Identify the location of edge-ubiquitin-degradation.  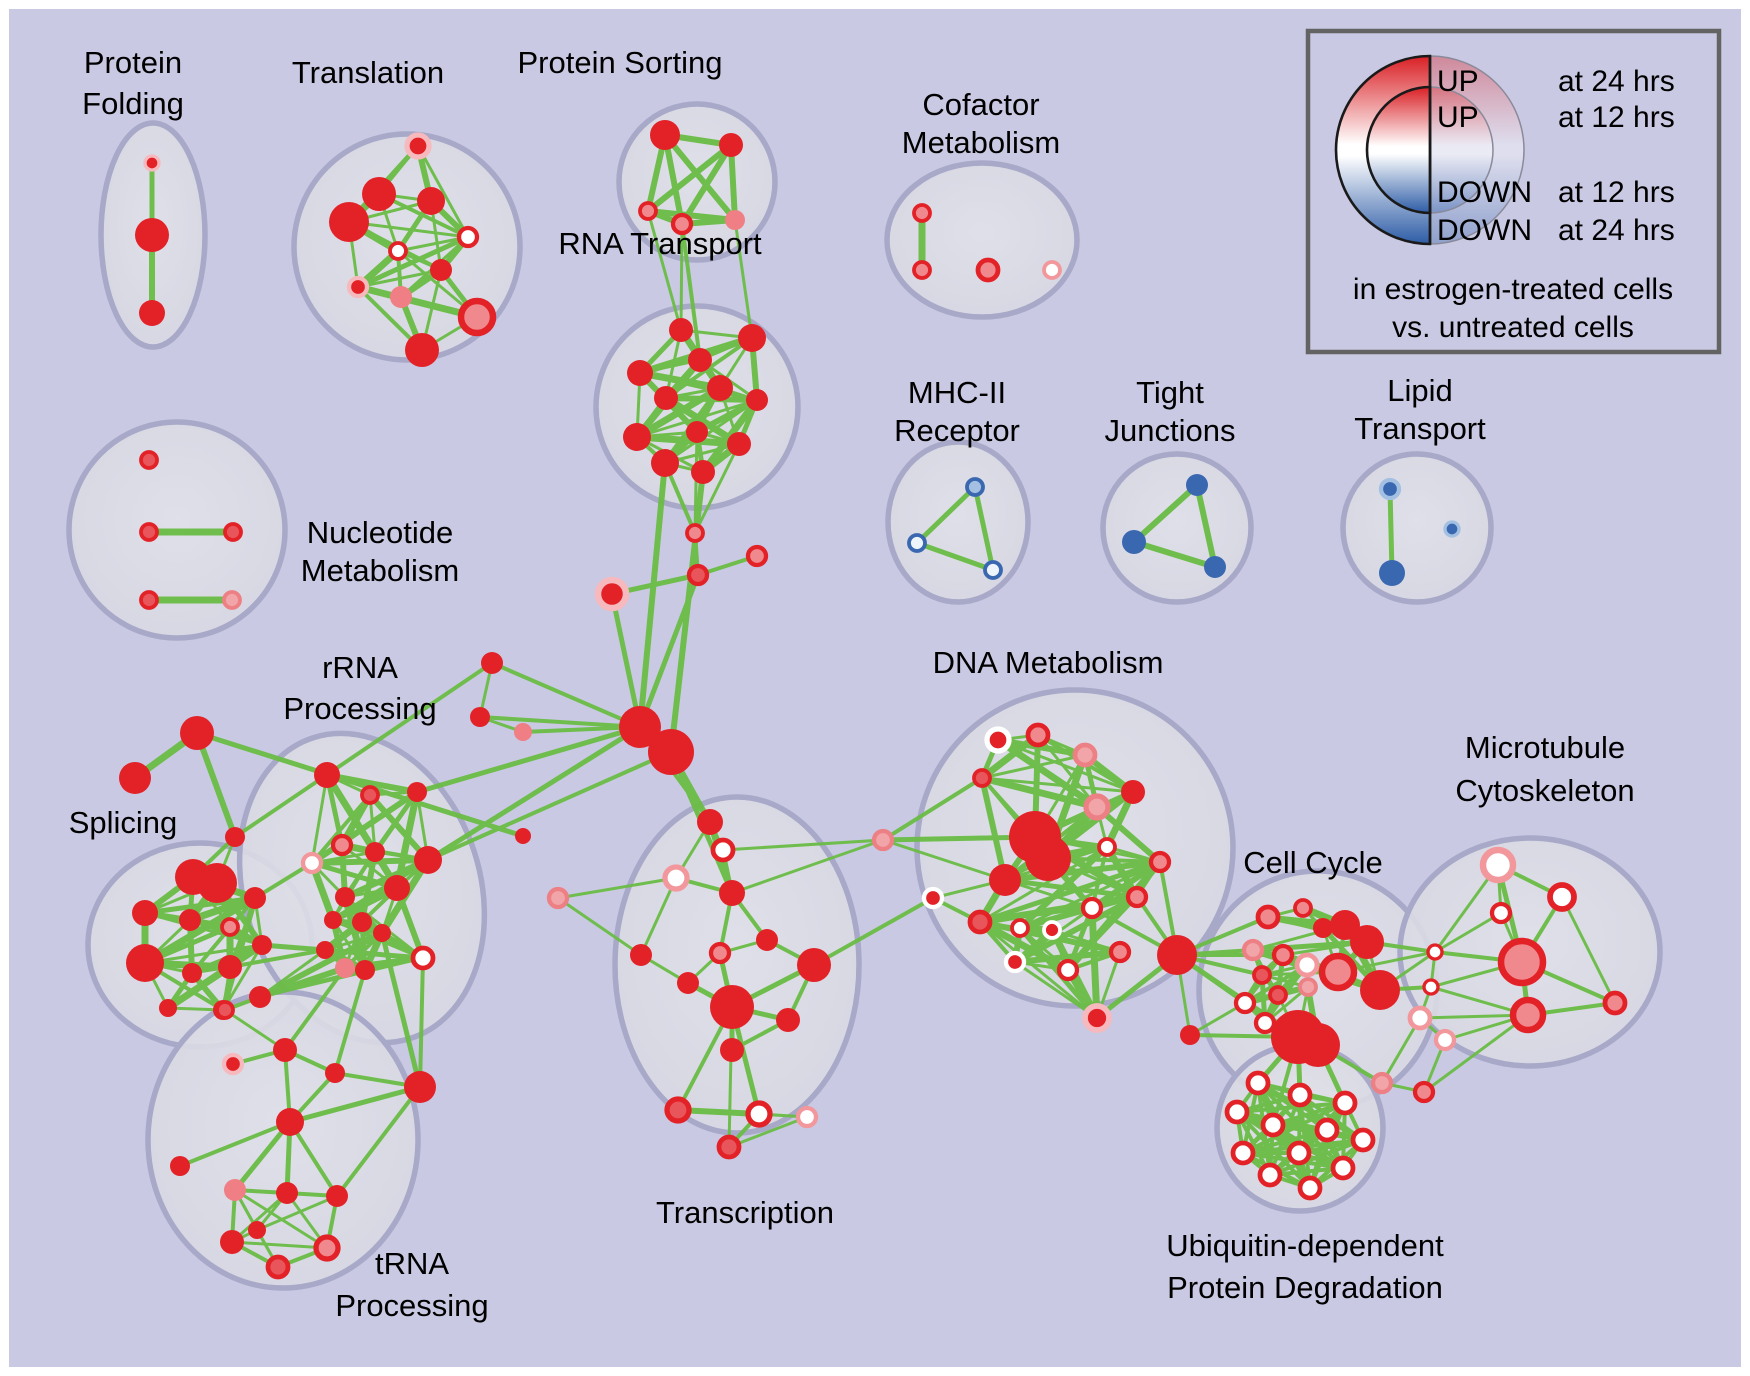
(1285, 1141).